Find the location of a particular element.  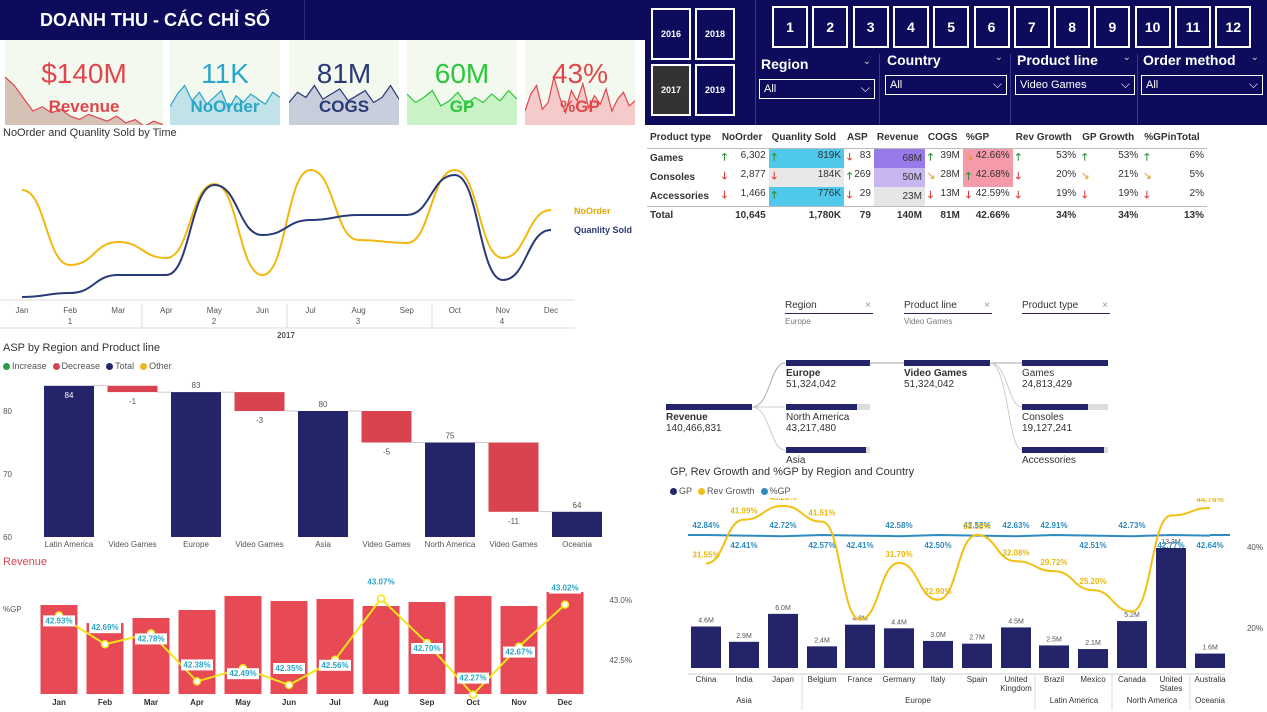

tree-node-highlight: Revenue 140,466,831 is located at coordinates (694, 423).